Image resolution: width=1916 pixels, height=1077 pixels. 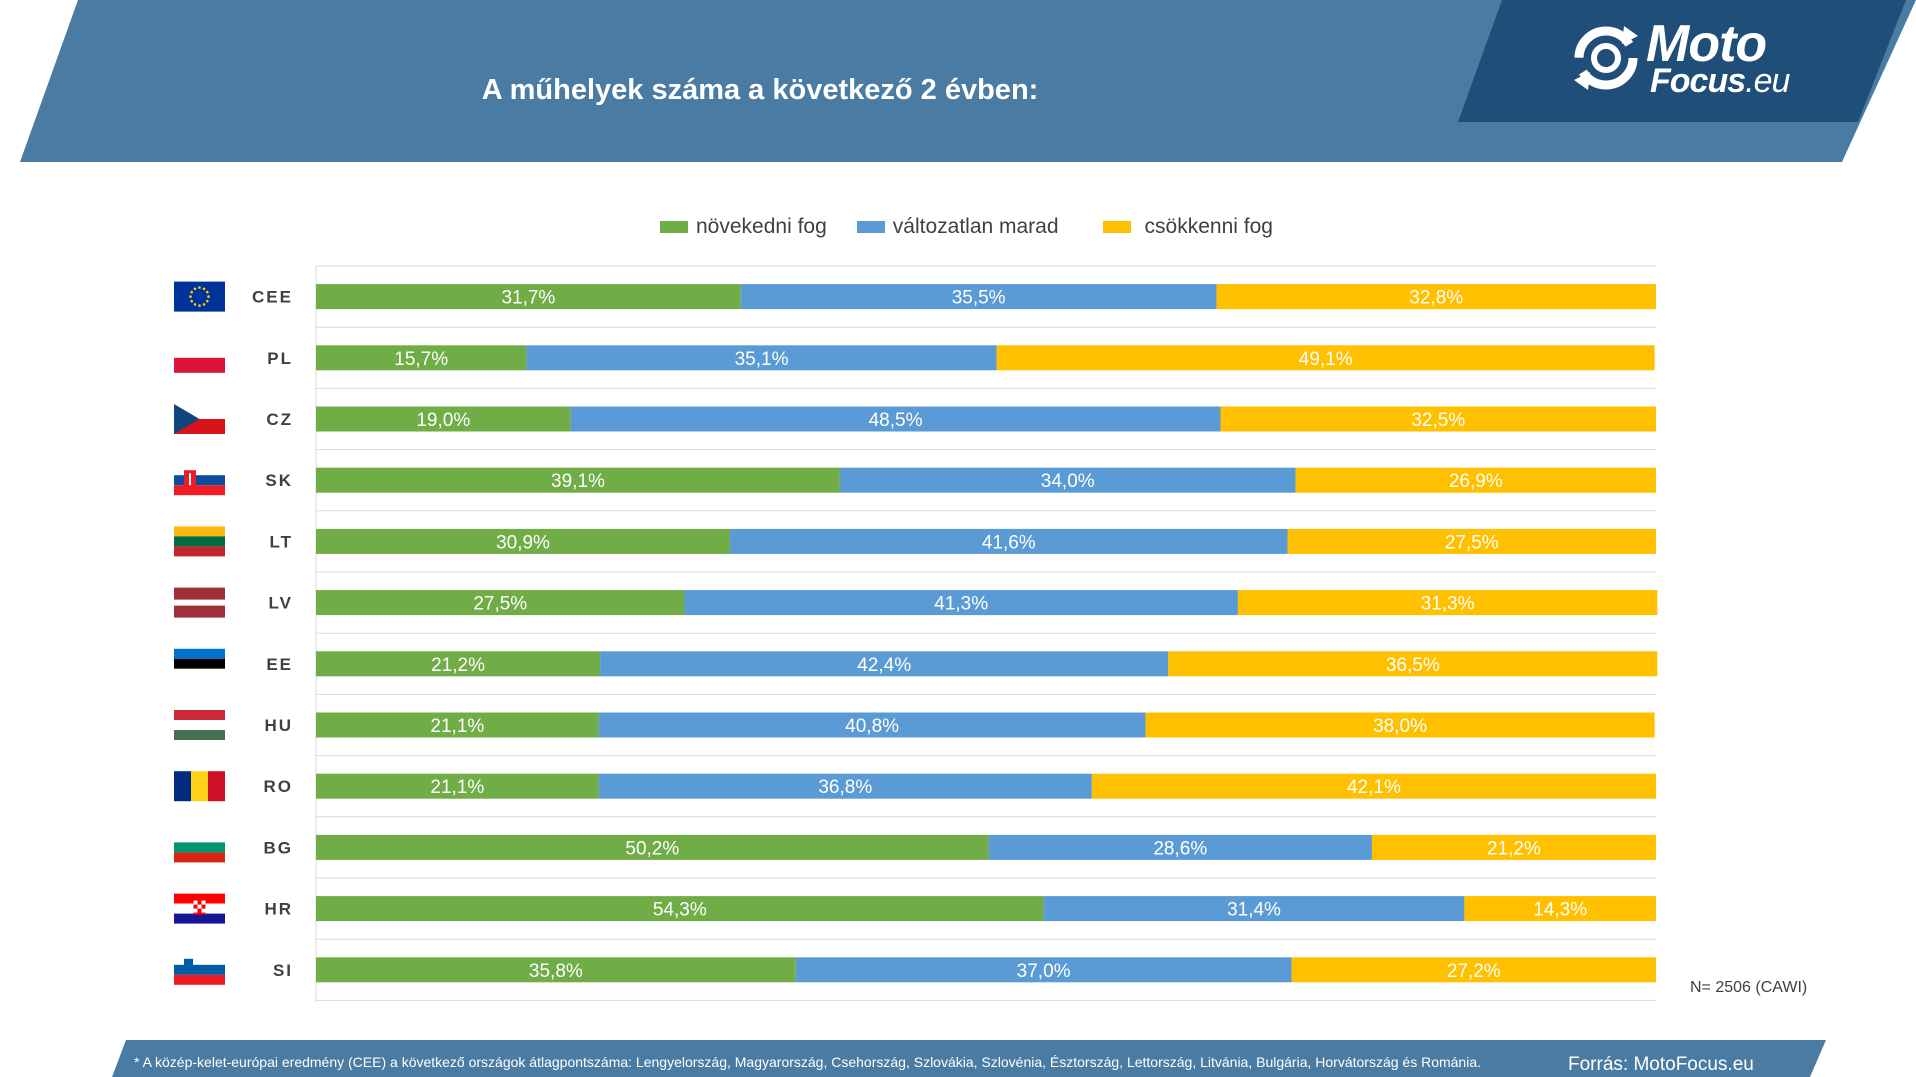 What do you see at coordinates (199, 908) in the screenshot?
I see `croatia-flag-icon` at bounding box center [199, 908].